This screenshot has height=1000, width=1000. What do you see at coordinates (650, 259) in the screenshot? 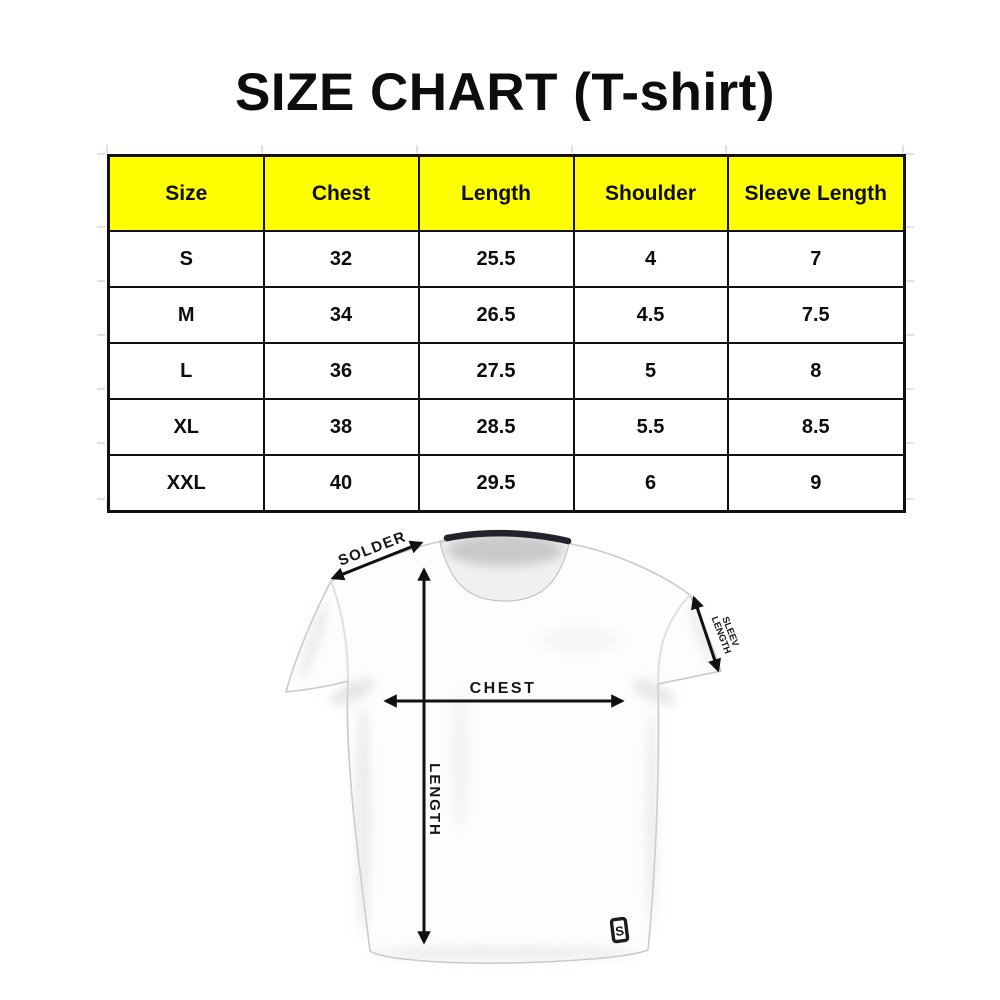
I see `table-cell: 4` at bounding box center [650, 259].